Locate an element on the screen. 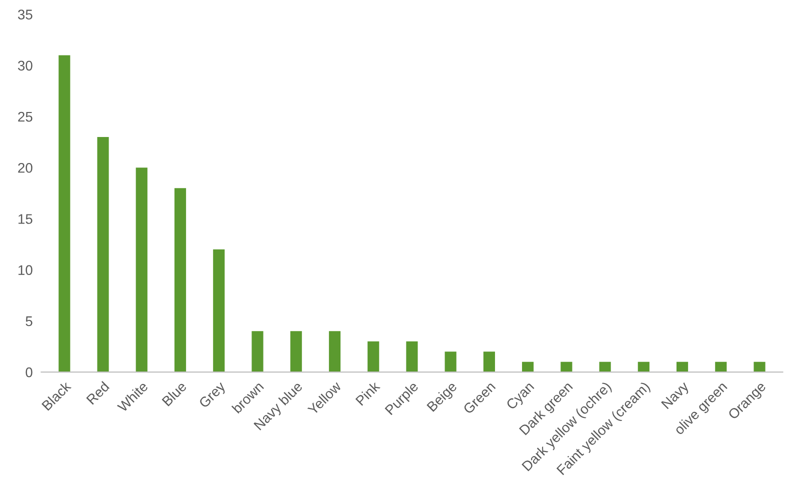 This screenshot has height=477, width=793. y-tick-label: 10 is located at coordinates (25, 270).